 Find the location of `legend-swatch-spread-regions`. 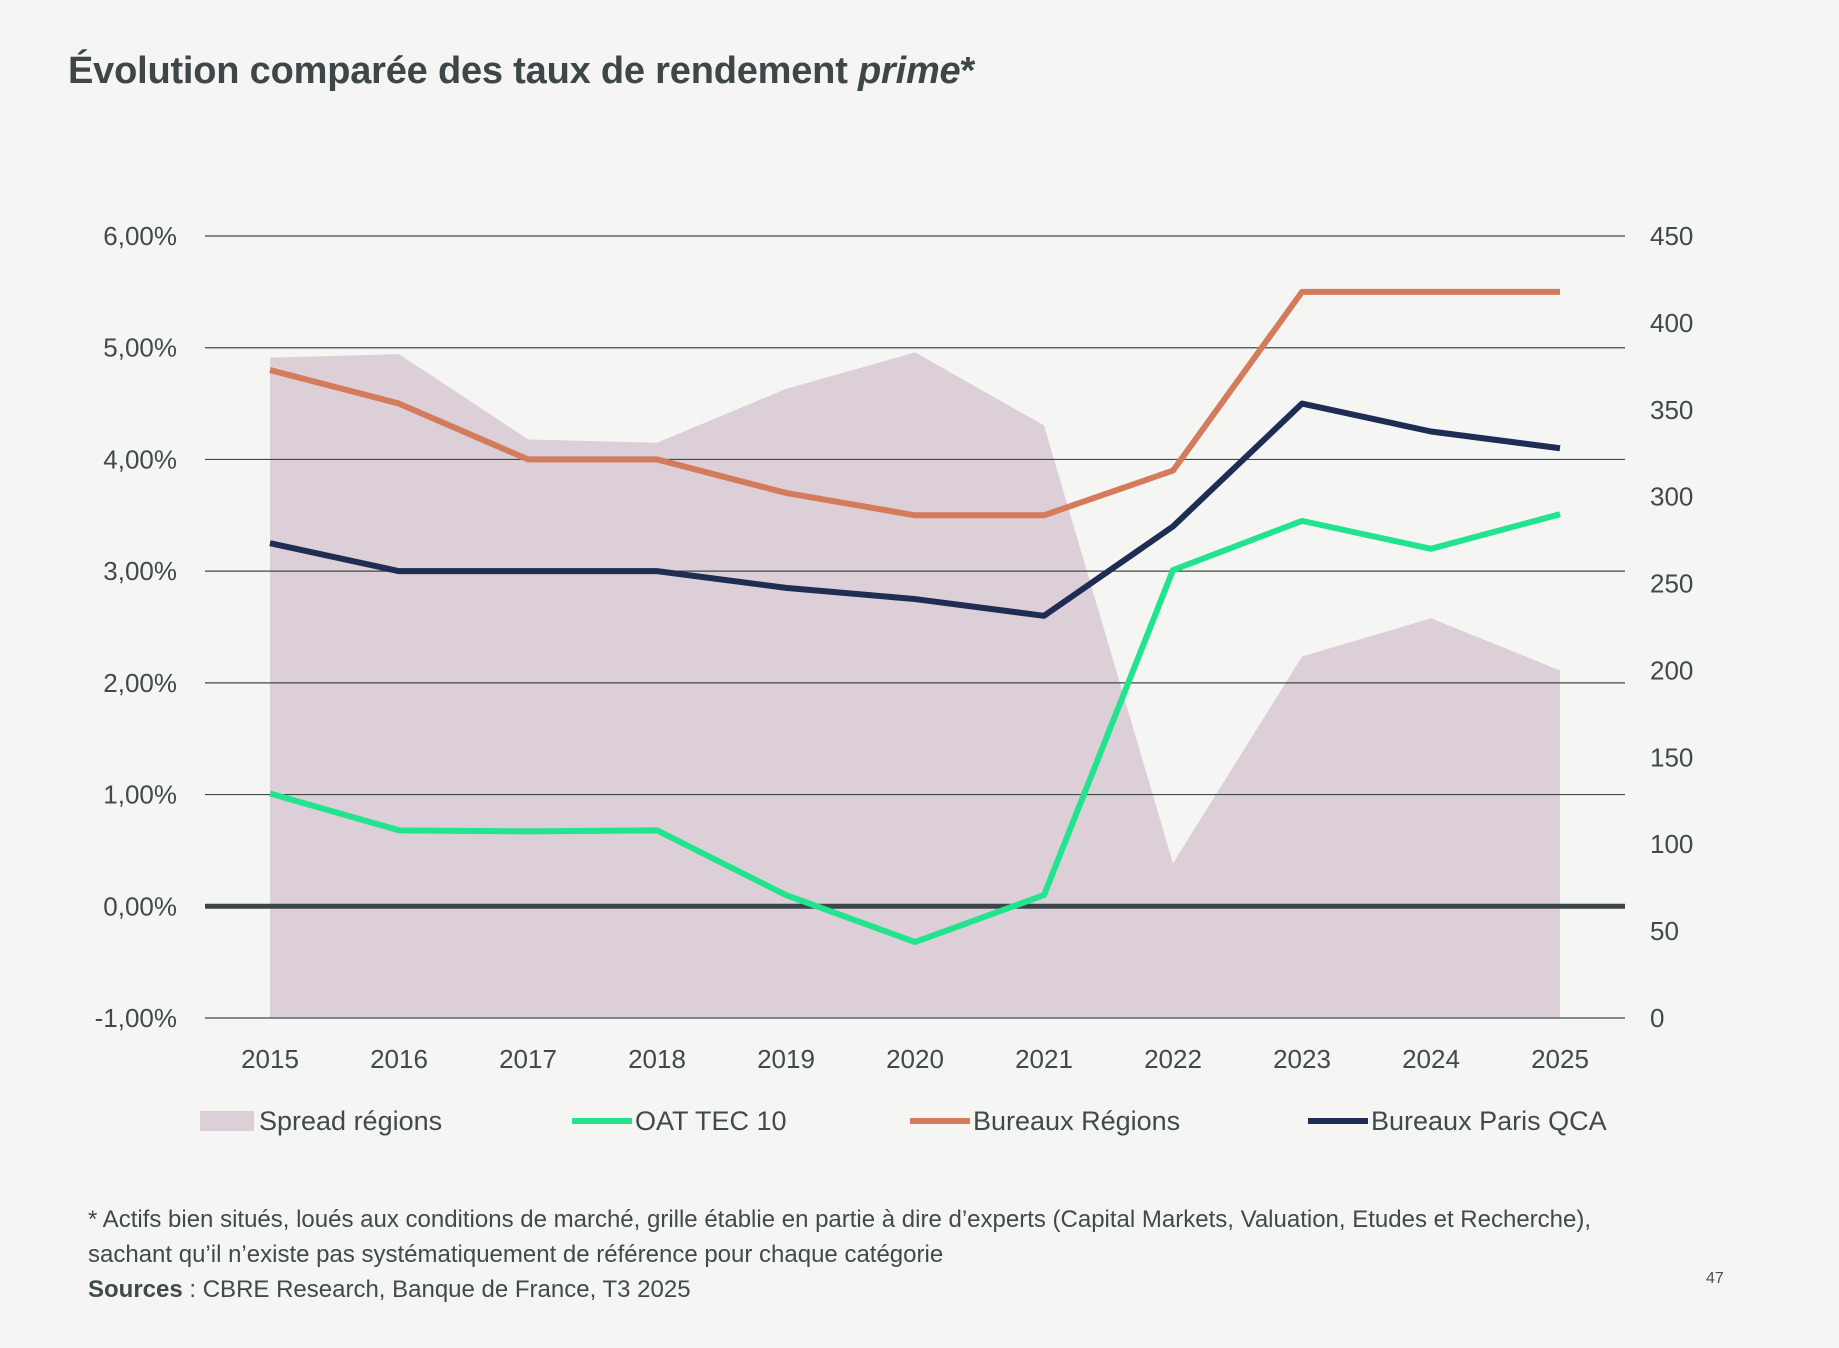

legend-swatch-spread-regions is located at coordinates (227, 1121).